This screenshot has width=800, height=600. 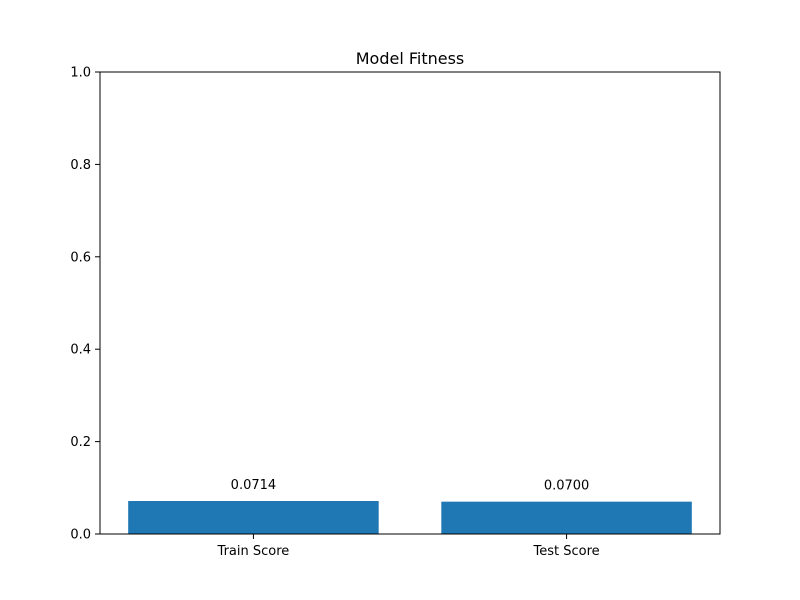 What do you see at coordinates (410, 58) in the screenshot?
I see `chart-title: Model Fitness` at bounding box center [410, 58].